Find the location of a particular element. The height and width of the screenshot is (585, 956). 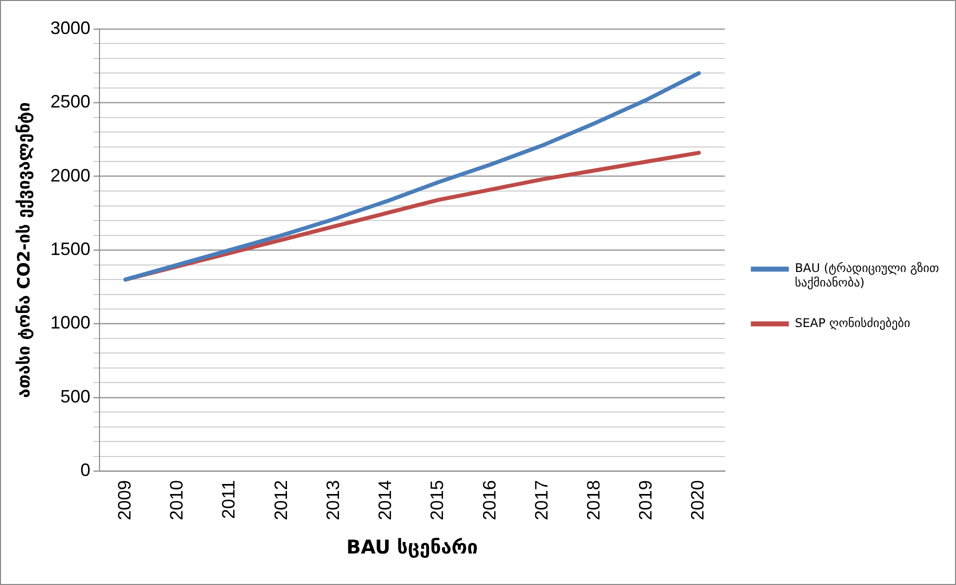

y-tick-label: 2500 is located at coordinates (70, 102).